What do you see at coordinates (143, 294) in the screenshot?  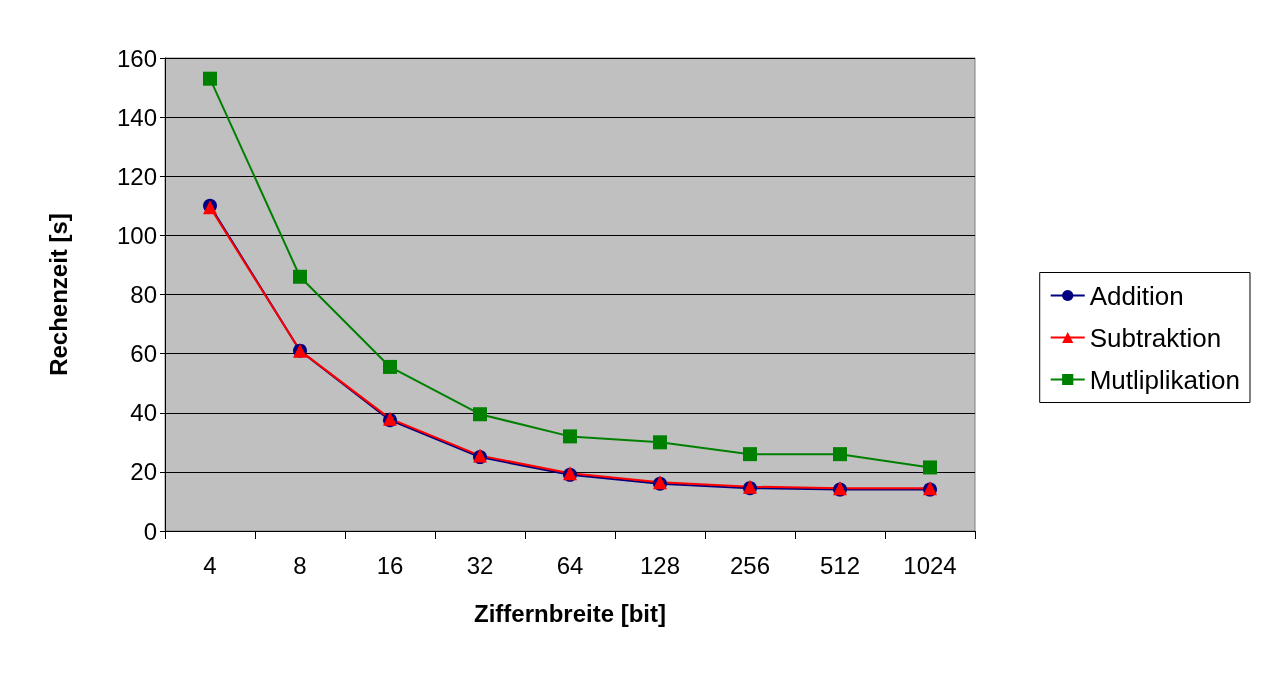 I see `y-tick-label: 80` at bounding box center [143, 294].